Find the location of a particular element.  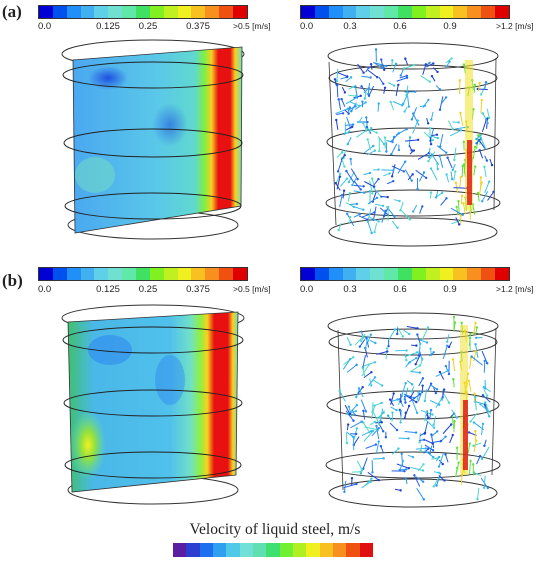

tick-label: 0.6 is located at coordinates (400, 26).